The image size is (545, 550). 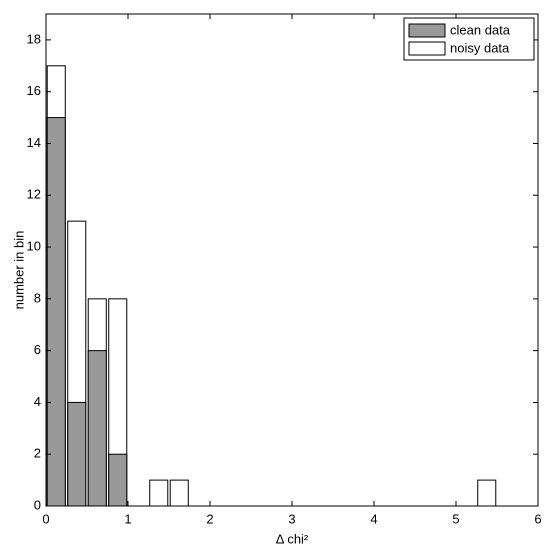 What do you see at coordinates (209, 518) in the screenshot?
I see `x-tick-label: 2` at bounding box center [209, 518].